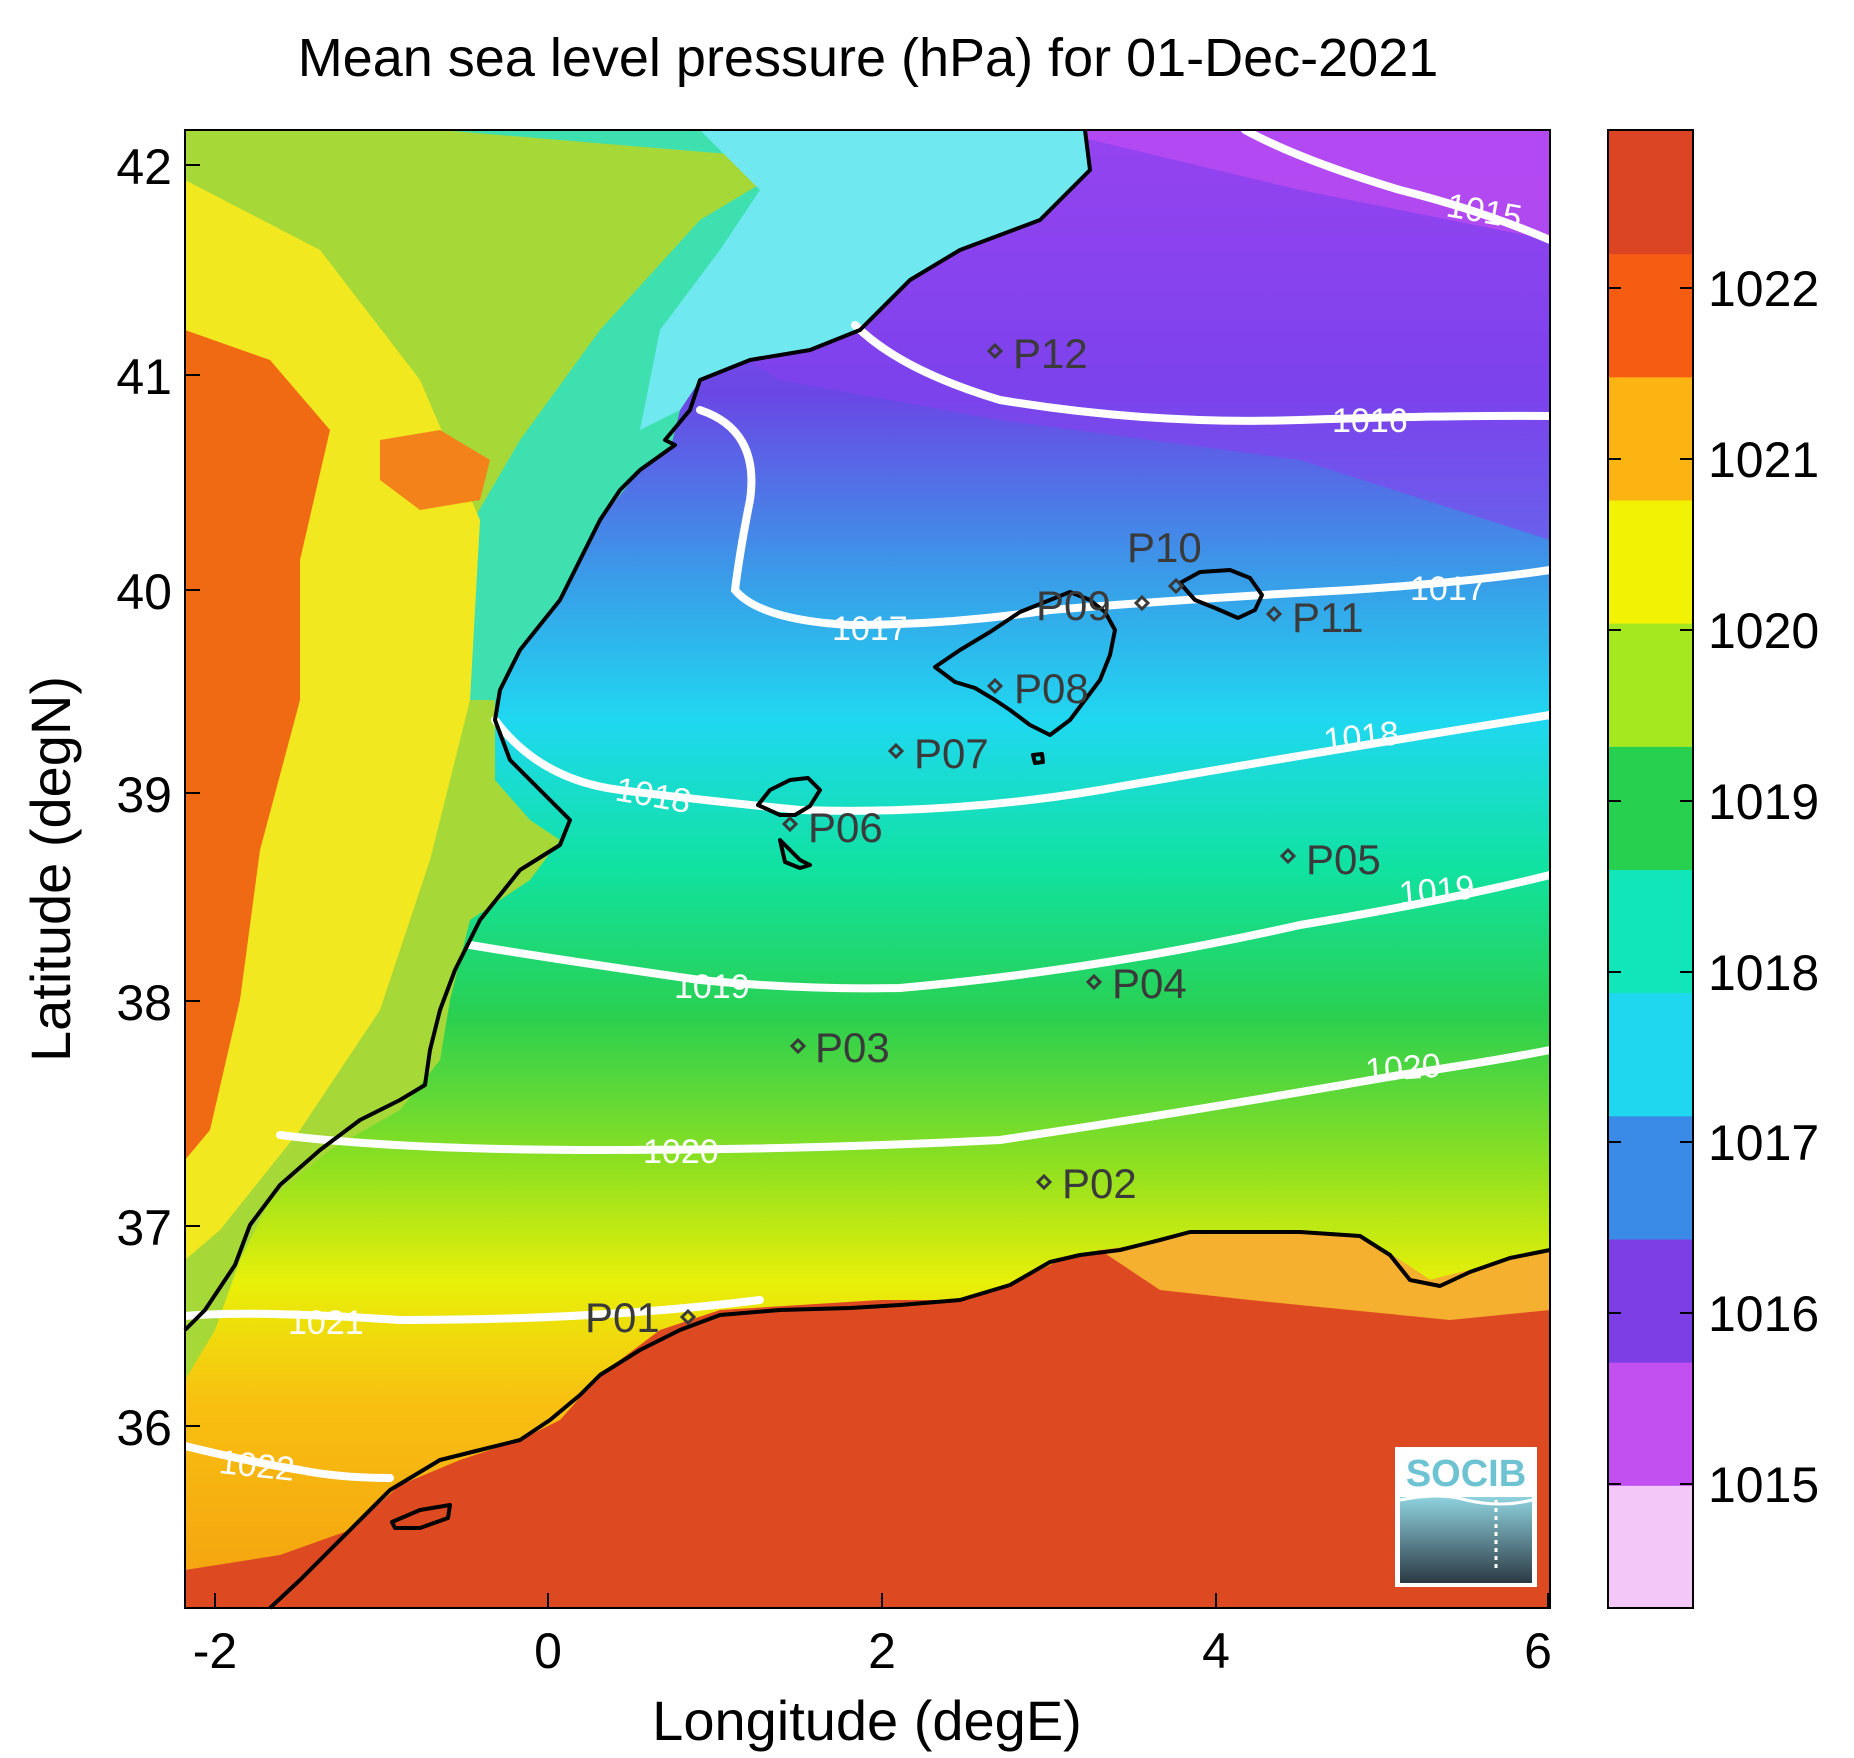 This screenshot has width=1854, height=1758. Describe the element at coordinates (1763, 1143) in the screenshot. I see `colorbar-tick-label: 1017` at that location.